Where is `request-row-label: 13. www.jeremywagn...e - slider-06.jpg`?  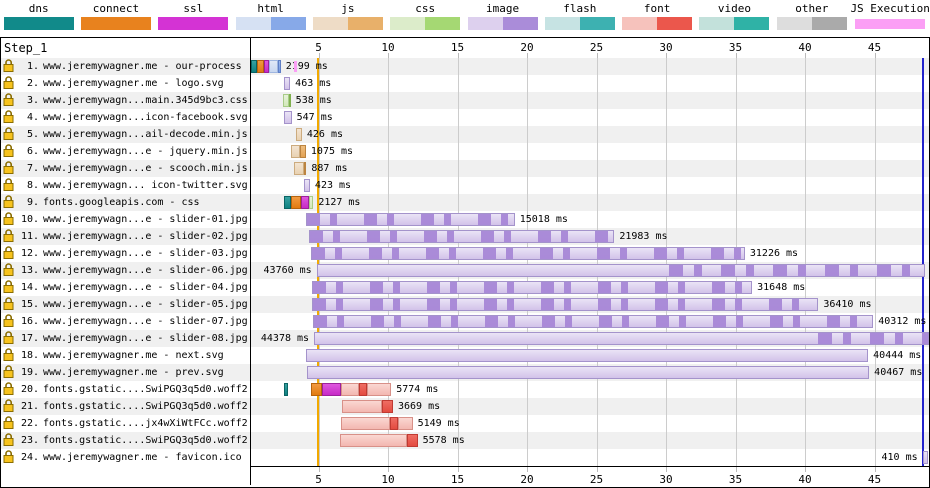 request-row-label: 13. www.jeremywagn...e - slider-06.jpg is located at coordinates (125, 270).